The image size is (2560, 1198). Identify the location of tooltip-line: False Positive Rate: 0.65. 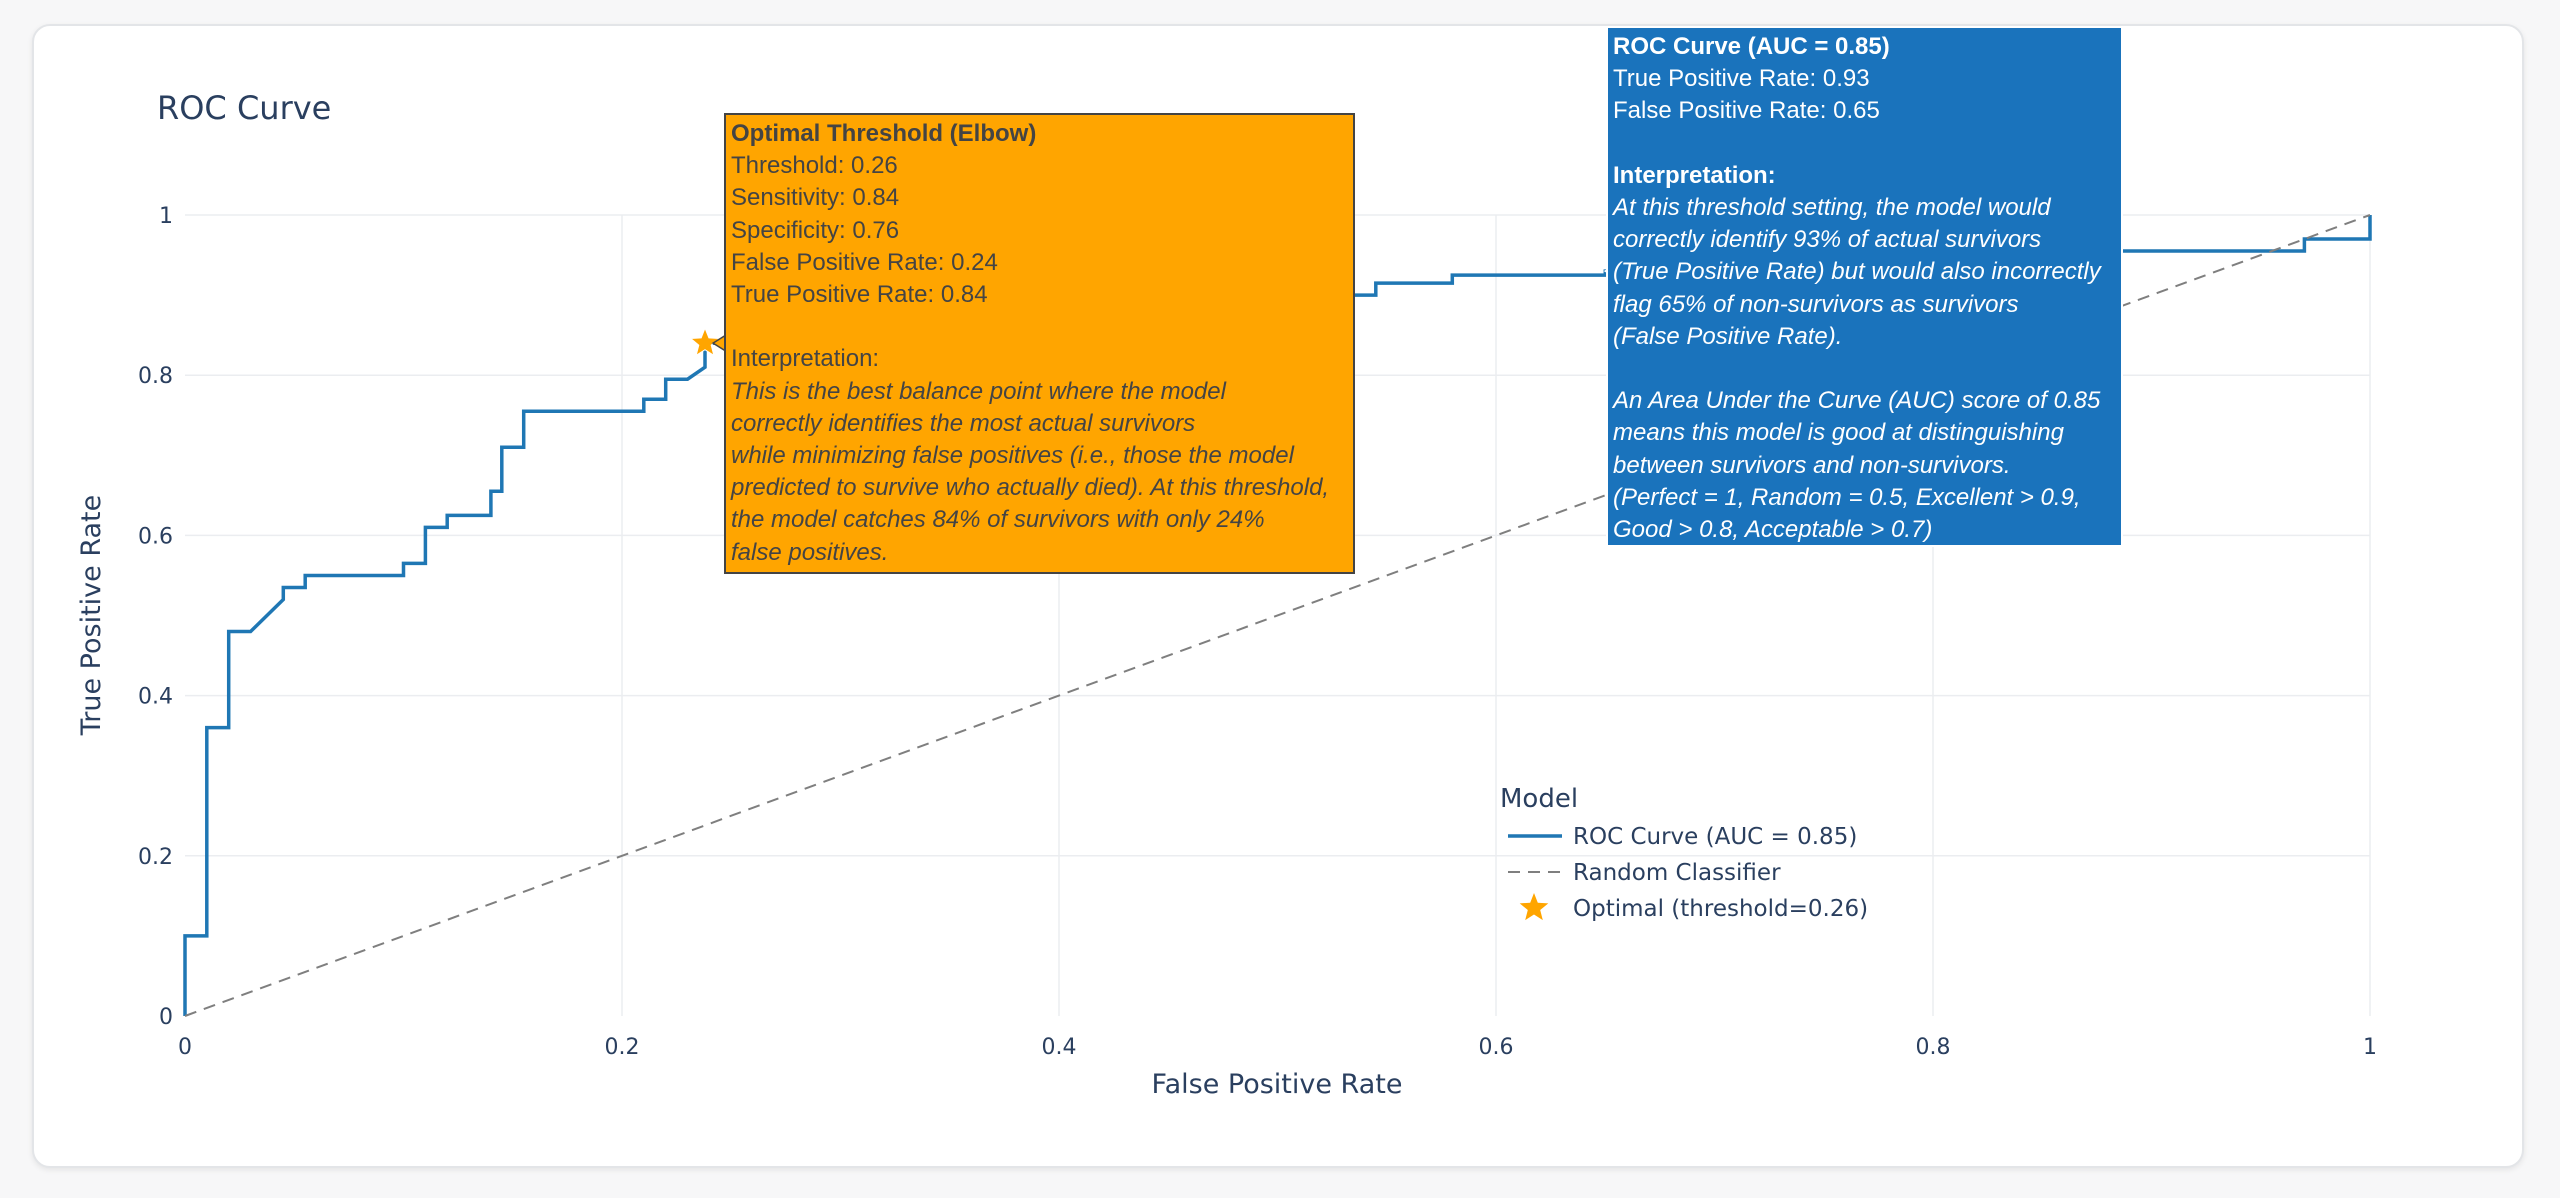
(1746, 111).